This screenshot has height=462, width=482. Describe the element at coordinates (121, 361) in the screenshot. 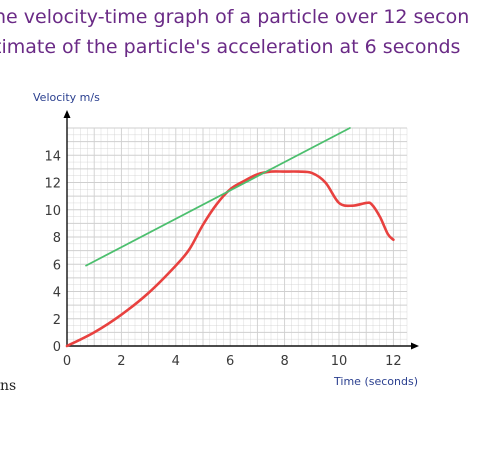

I see `x-tick-label: 2` at that location.